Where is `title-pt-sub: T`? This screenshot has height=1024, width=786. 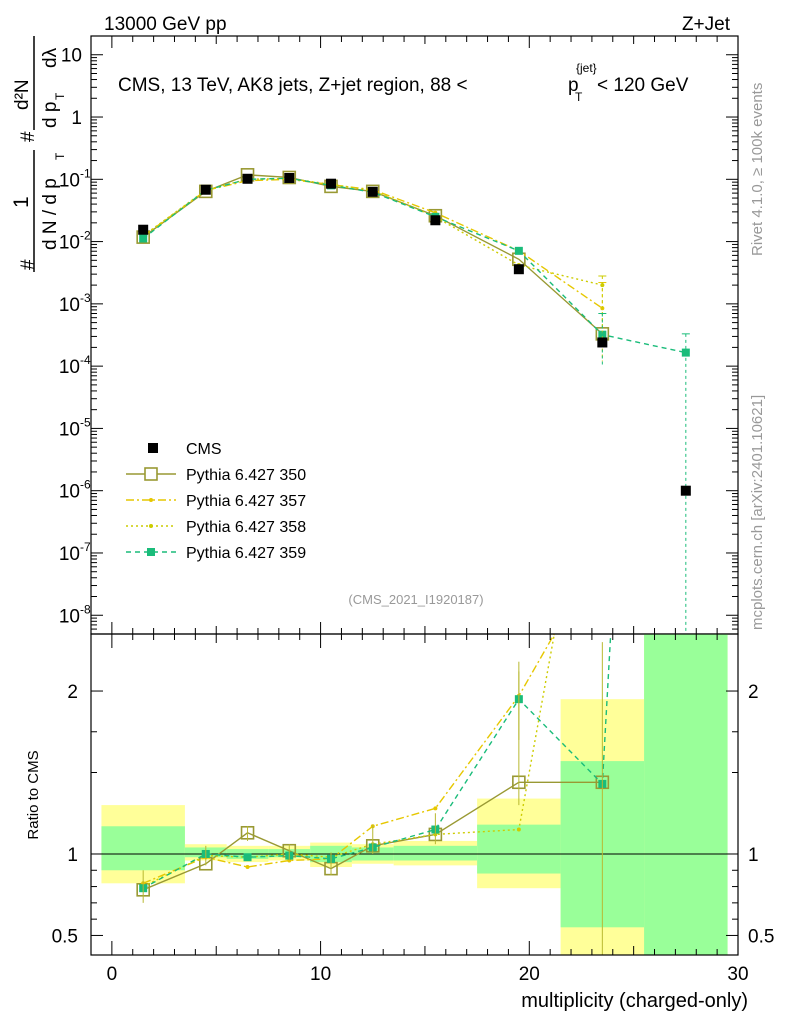
title-pt-sub: T is located at coordinates (579, 97).